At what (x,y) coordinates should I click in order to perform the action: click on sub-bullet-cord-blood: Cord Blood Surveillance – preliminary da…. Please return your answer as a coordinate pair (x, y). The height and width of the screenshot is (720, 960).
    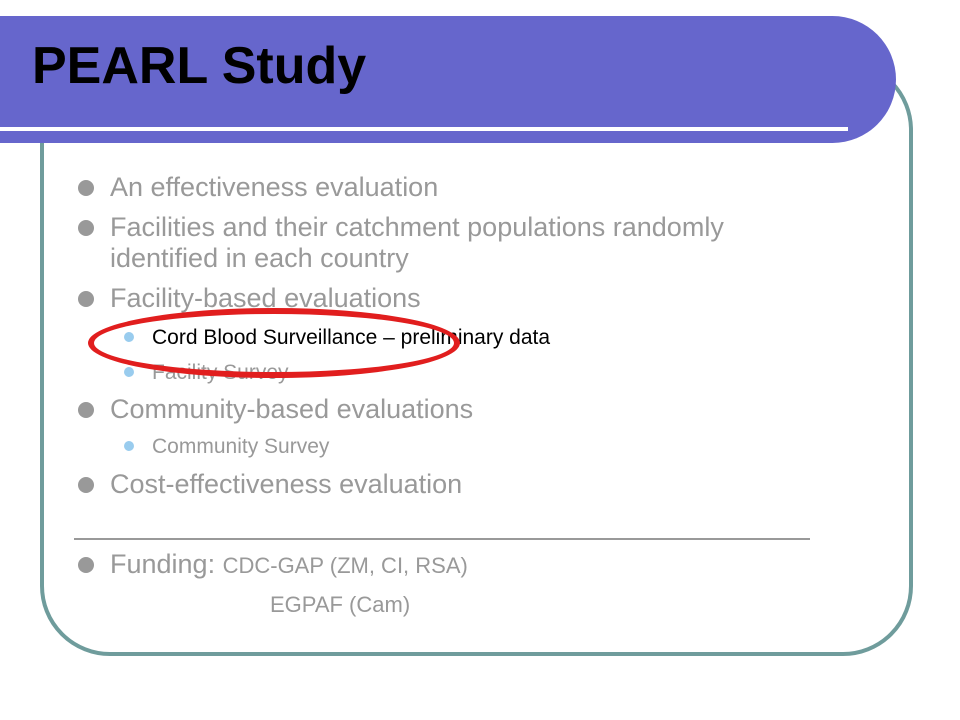
    Looking at the image, I should click on (351, 337).